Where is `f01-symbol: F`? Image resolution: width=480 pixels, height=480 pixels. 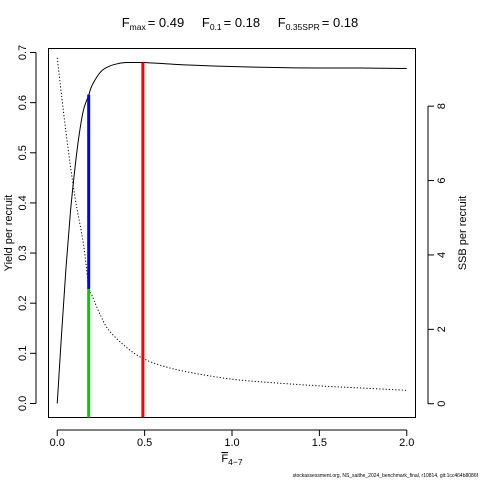
f01-symbol: F is located at coordinates (206, 22).